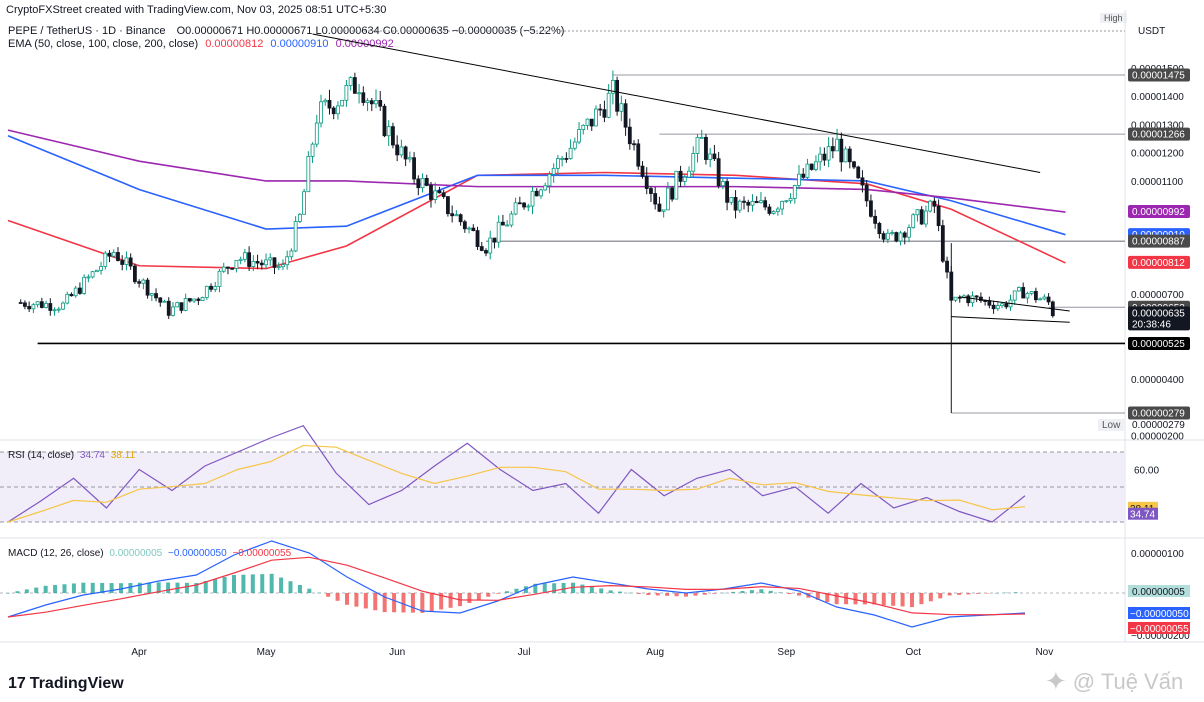 The image size is (1204, 702). What do you see at coordinates (1158, 344) in the screenshot?
I see `price-tag-label: 0.00000525` at bounding box center [1158, 344].